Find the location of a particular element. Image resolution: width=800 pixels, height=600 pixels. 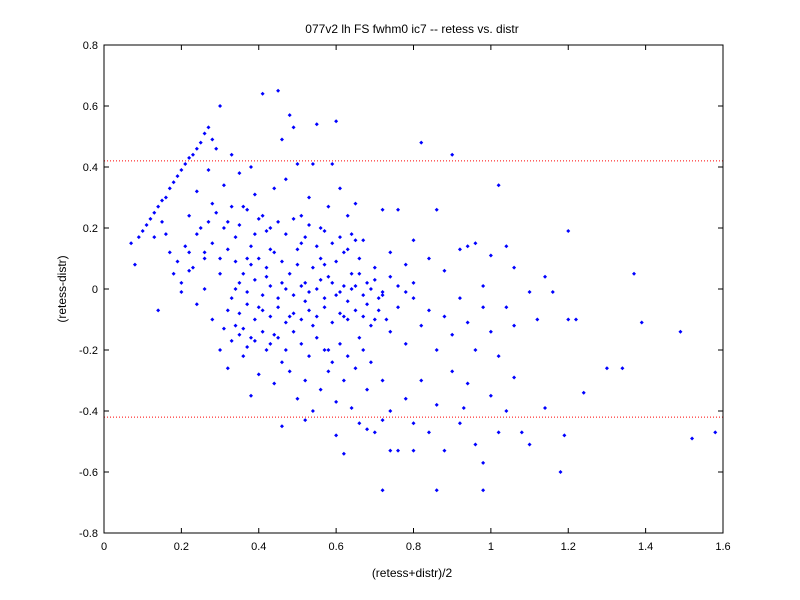

x-axis-label: (retess+distr)/2 is located at coordinates (412, 573).